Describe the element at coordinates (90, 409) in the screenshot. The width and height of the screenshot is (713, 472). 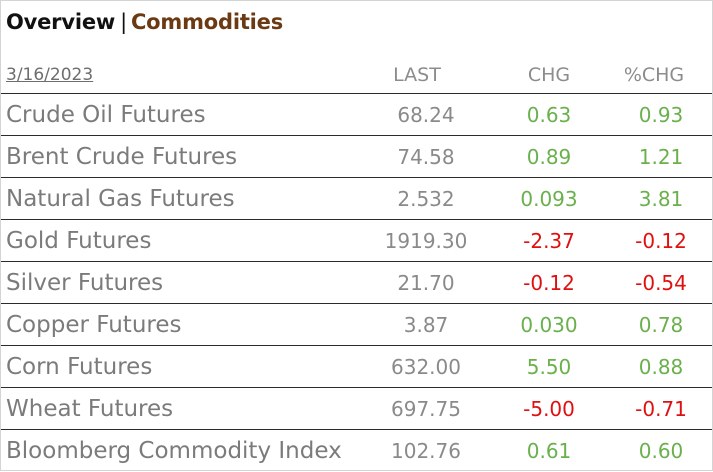
I see `commodity-name: Wheat Futures` at that location.